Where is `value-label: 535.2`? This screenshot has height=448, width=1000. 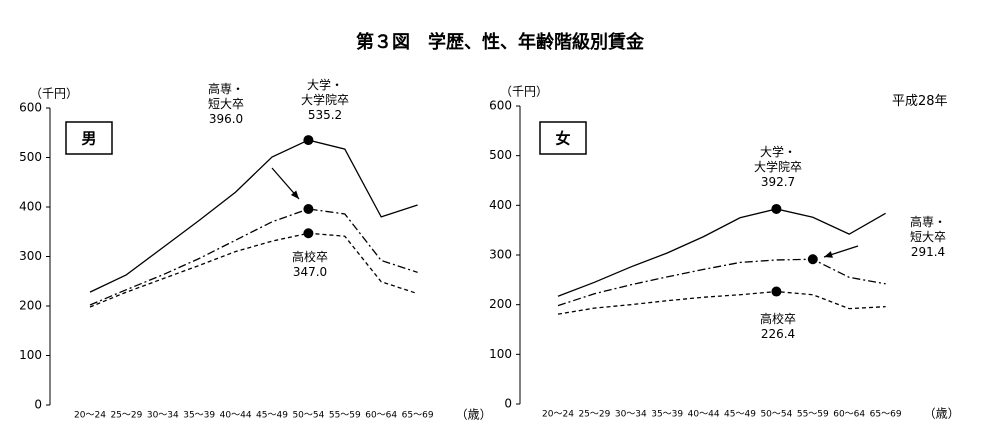 value-label: 535.2 is located at coordinates (325, 115).